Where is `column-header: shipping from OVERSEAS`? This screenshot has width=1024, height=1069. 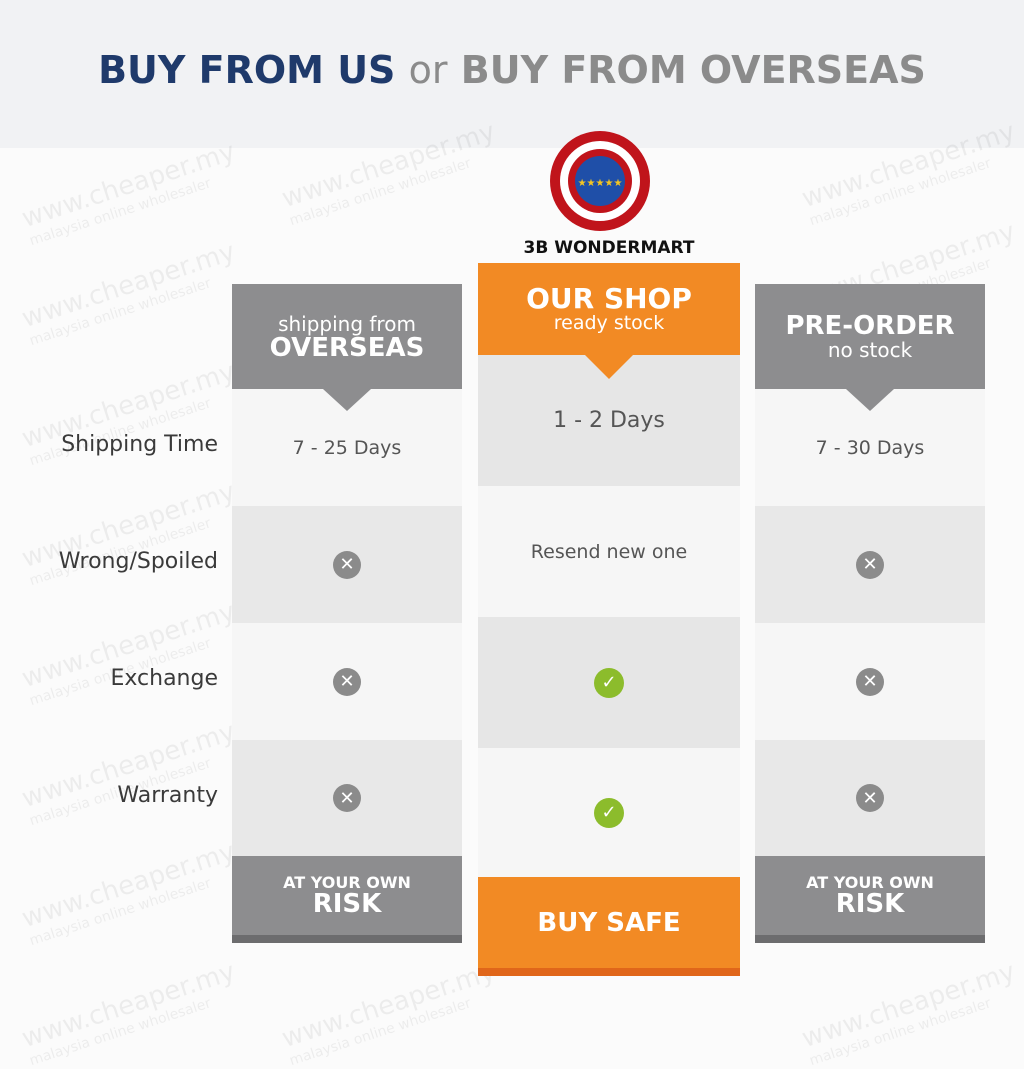 column-header: shipping from OVERSEAS is located at coordinates (347, 336).